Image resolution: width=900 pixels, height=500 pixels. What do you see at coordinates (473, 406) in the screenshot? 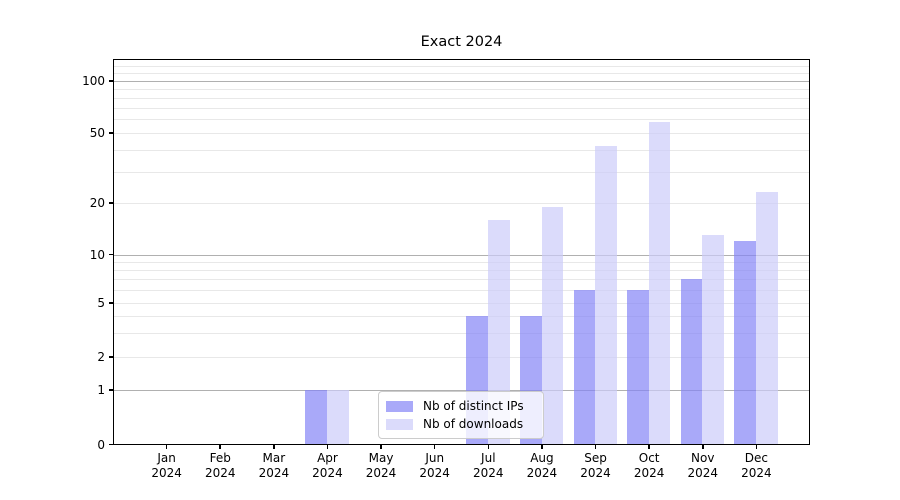
I see `legend-label-distinct-ips: Nb of distinct IPs` at bounding box center [473, 406].